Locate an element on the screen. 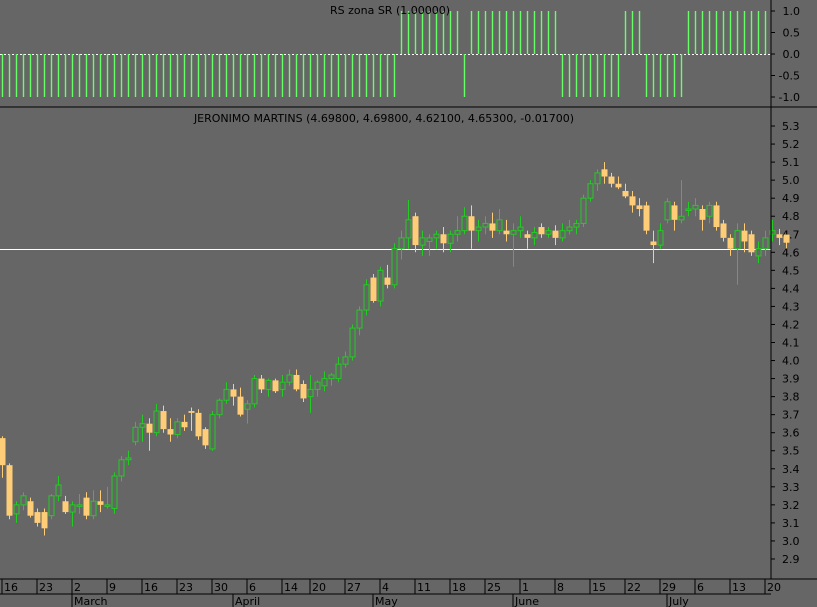 This screenshot has width=817, height=607. price-tick-label: 5.0 is located at coordinates (791, 180).